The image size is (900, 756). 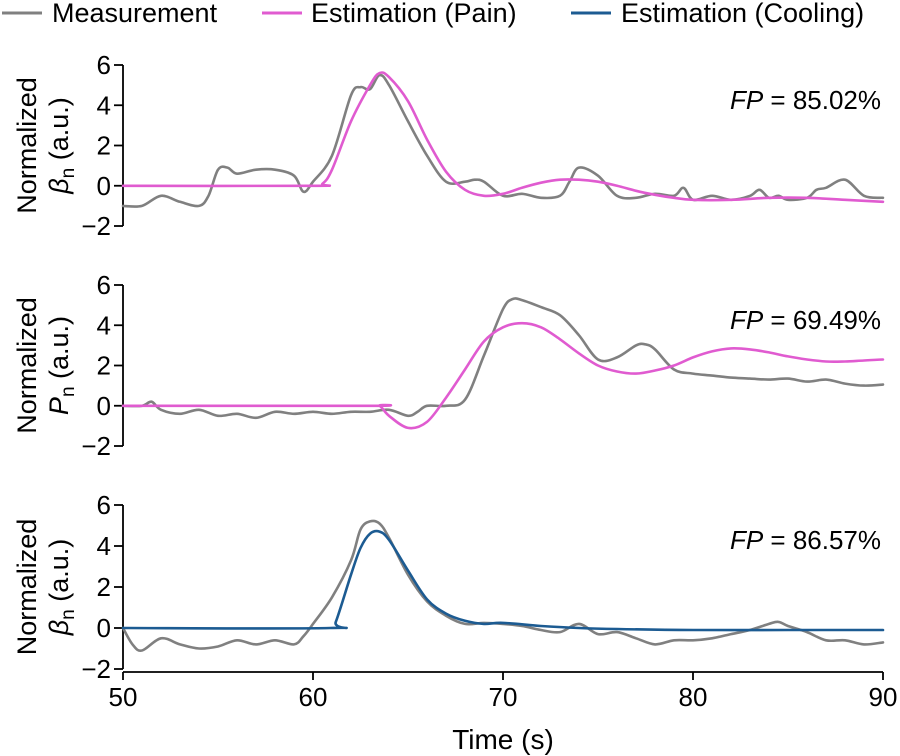 I want to click on x-tick-label: 70, so click(x=503, y=697).